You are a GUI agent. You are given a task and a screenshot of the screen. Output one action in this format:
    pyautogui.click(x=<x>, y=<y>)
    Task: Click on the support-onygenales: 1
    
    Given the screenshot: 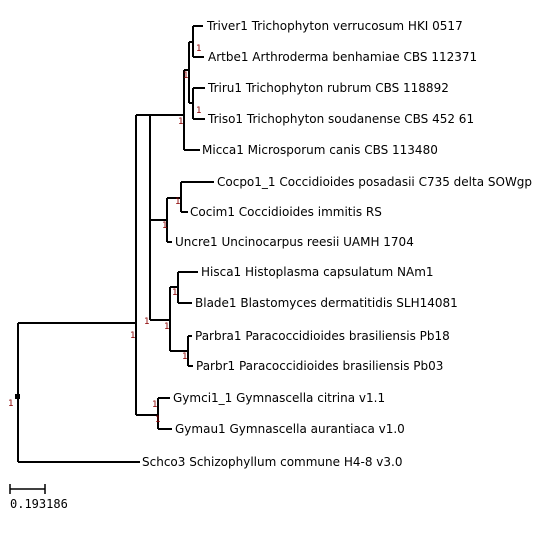 What is the action you would take?
    pyautogui.click(x=147, y=322)
    